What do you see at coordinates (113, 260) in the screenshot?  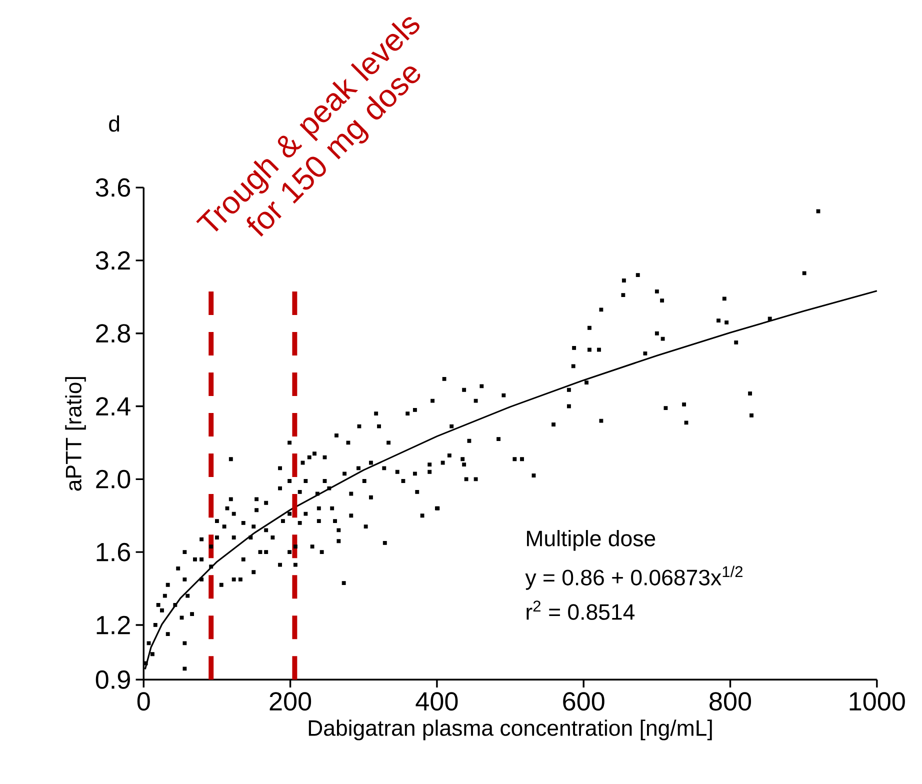 I see `y-tick-label: 3.2` at bounding box center [113, 260].